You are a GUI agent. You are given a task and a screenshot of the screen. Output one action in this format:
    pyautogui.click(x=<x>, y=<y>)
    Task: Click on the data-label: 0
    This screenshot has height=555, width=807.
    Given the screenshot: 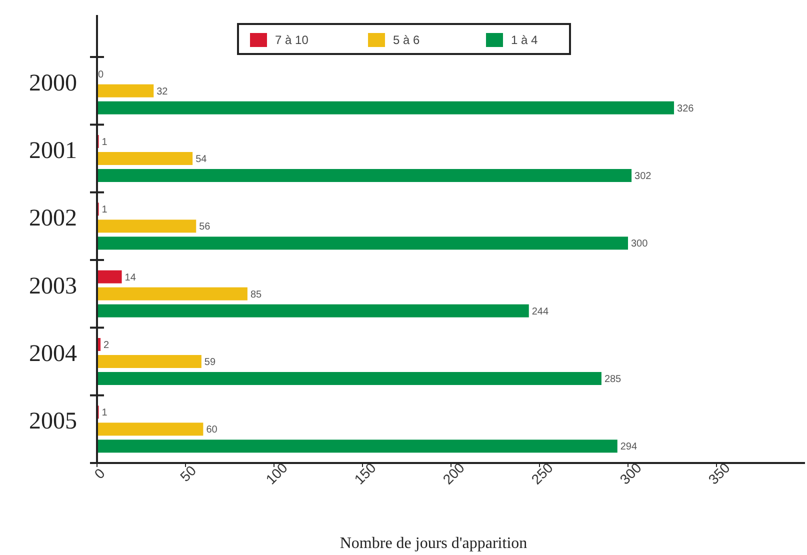 What is the action you would take?
    pyautogui.click(x=101, y=74)
    